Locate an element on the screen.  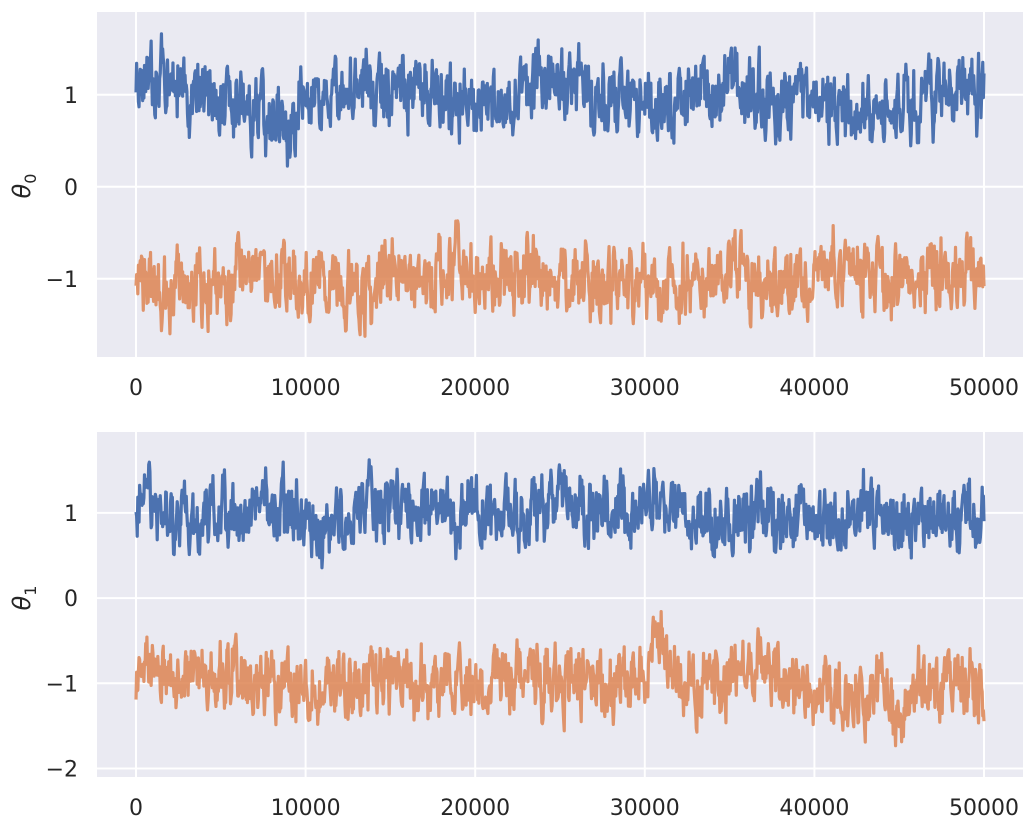
y-tick-labels-theta1: 1 0 −1 −2 is located at coordinates (62, 642).